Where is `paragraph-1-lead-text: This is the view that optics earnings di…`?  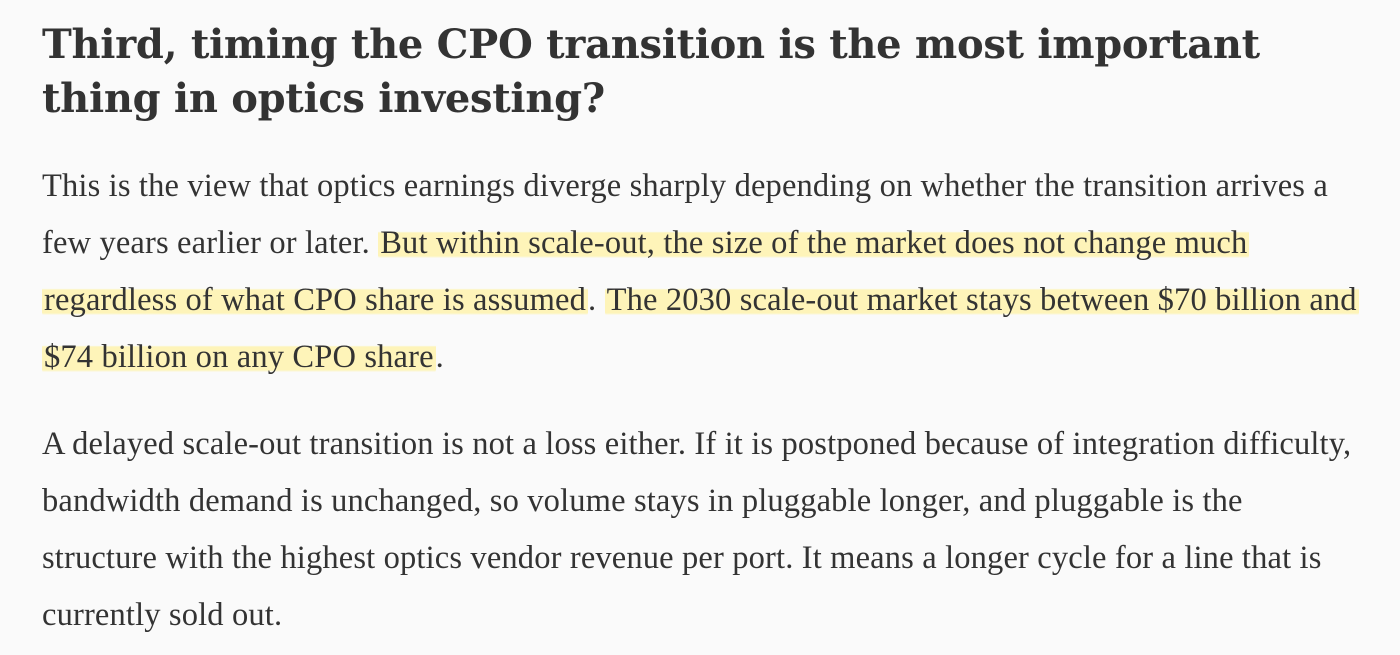 paragraph-1-lead-text: This is the view that optics earnings di… is located at coordinates (685, 214).